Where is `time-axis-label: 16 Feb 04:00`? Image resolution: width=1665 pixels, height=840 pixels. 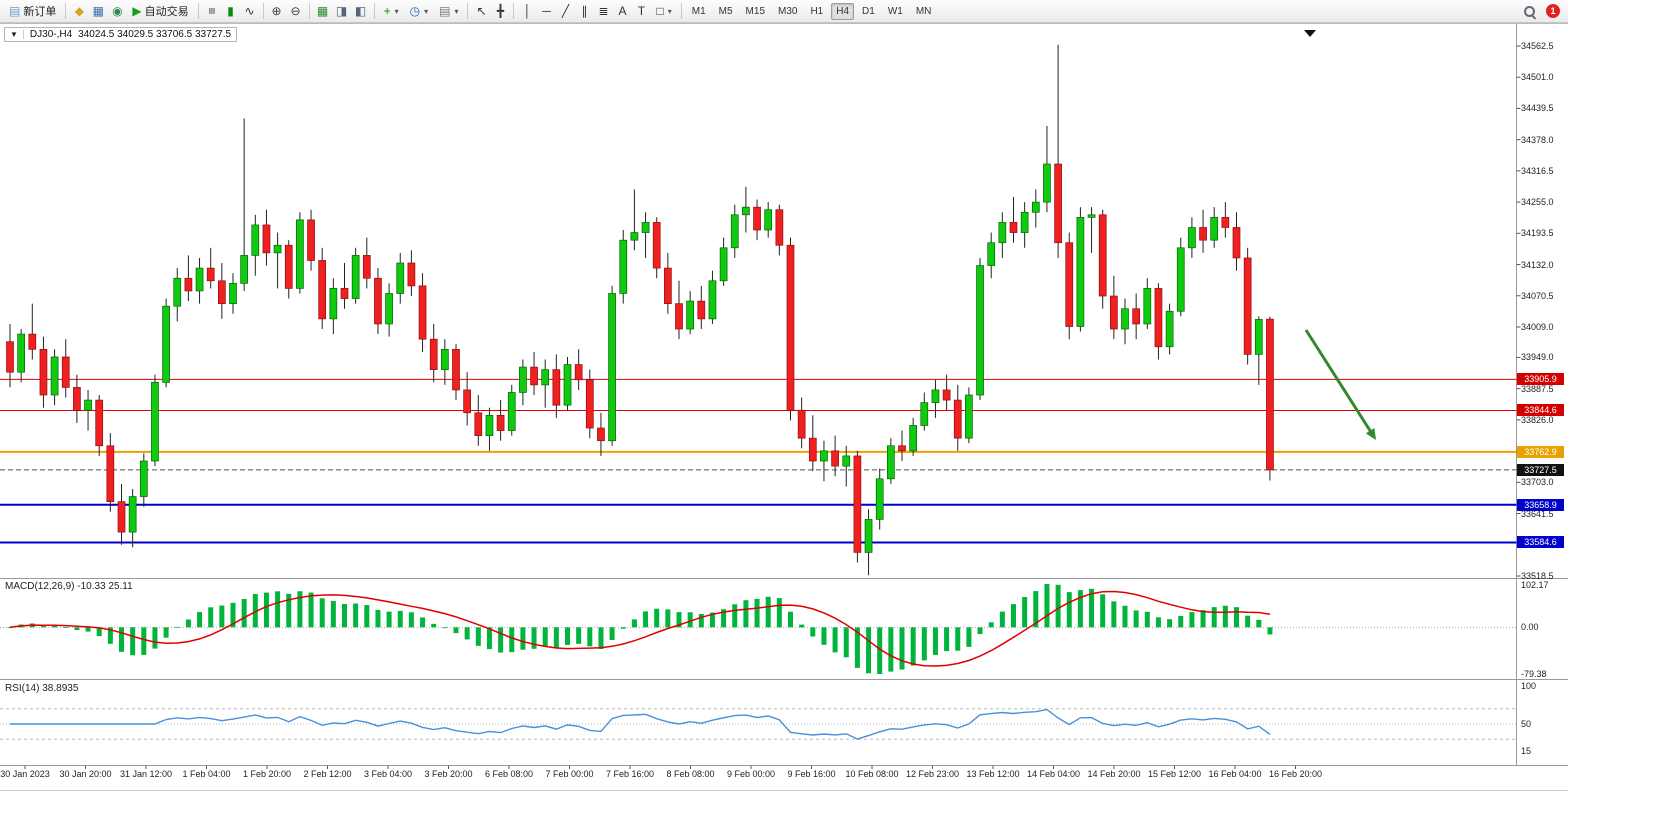
time-axis-label: 16 Feb 04:00 is located at coordinates (1235, 774).